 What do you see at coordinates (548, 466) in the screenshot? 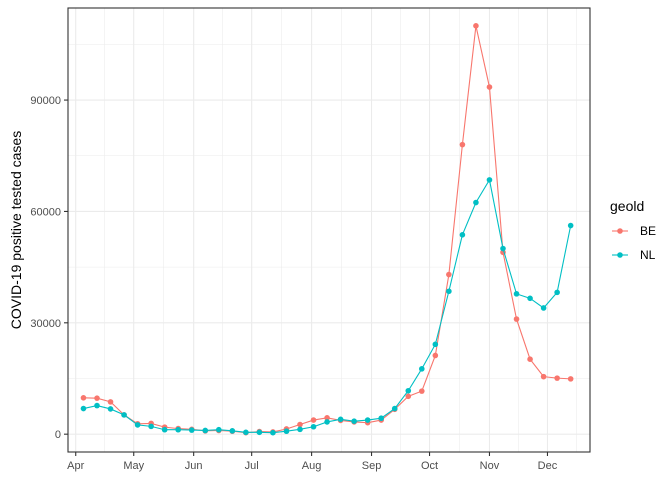
I see `x-tick-label: Dec` at bounding box center [548, 466].